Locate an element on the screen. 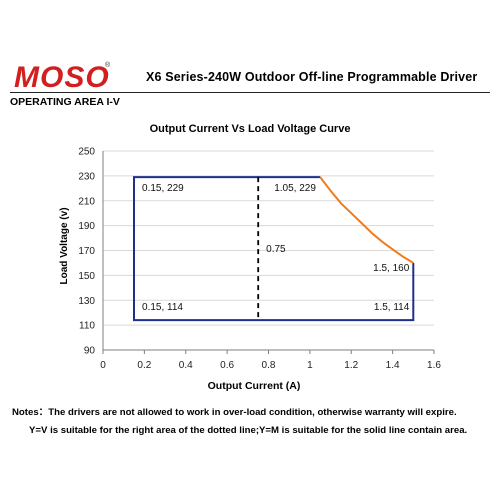  header-divider is located at coordinates (250, 92).